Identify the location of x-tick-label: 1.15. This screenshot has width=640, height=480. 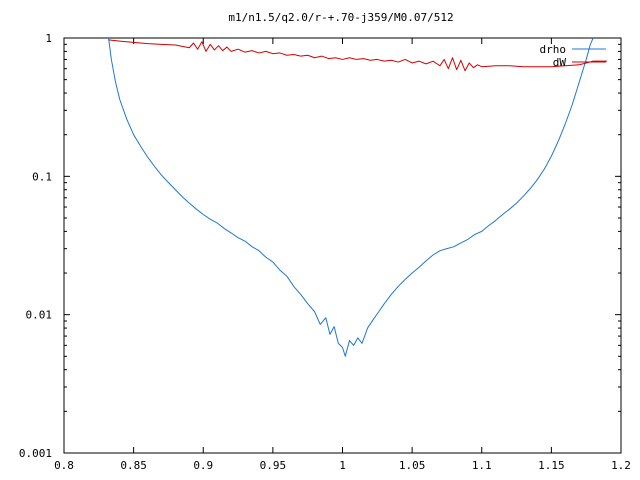
(551, 465).